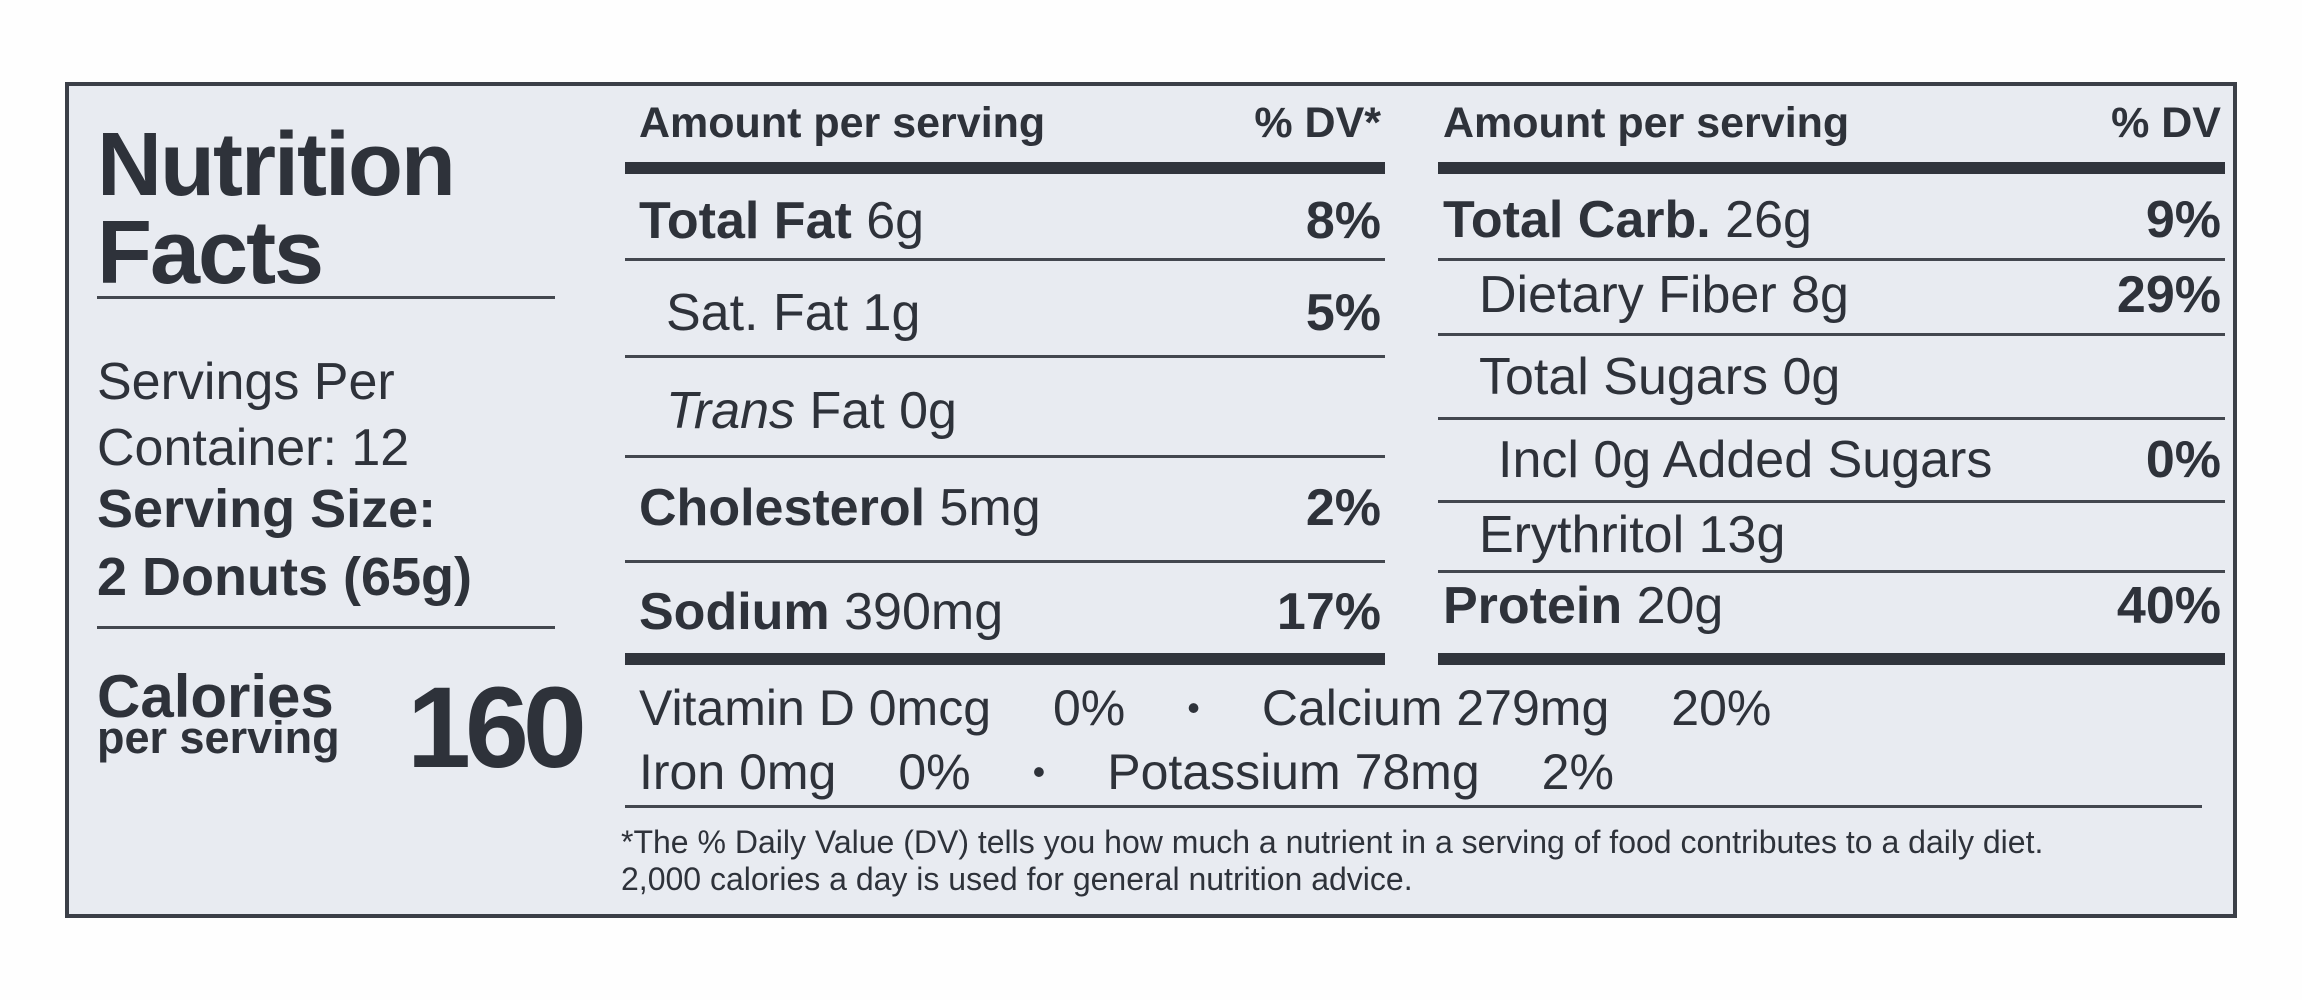  Describe the element at coordinates (1831, 535) in the screenshot. I see `nutrient-row-erythritol: Erythritol 13g` at that location.